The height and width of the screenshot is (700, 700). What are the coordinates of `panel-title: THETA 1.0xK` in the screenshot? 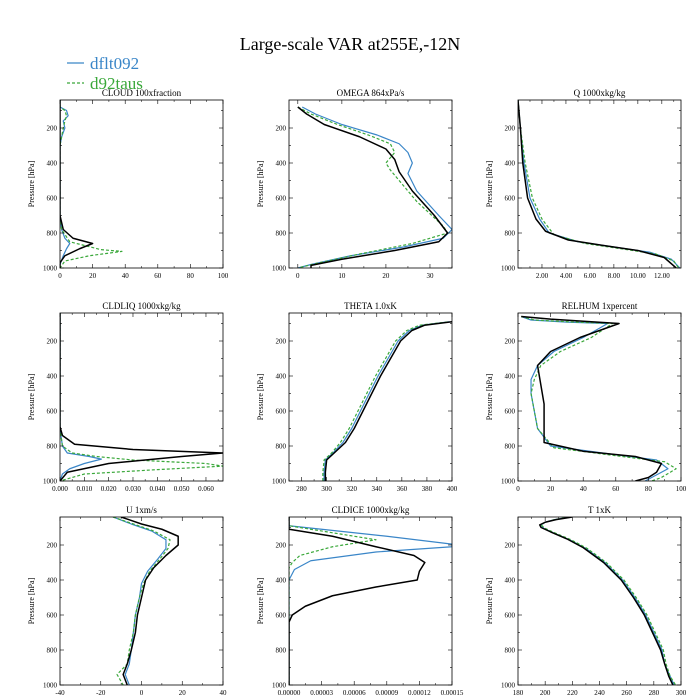 It's located at (370, 306).